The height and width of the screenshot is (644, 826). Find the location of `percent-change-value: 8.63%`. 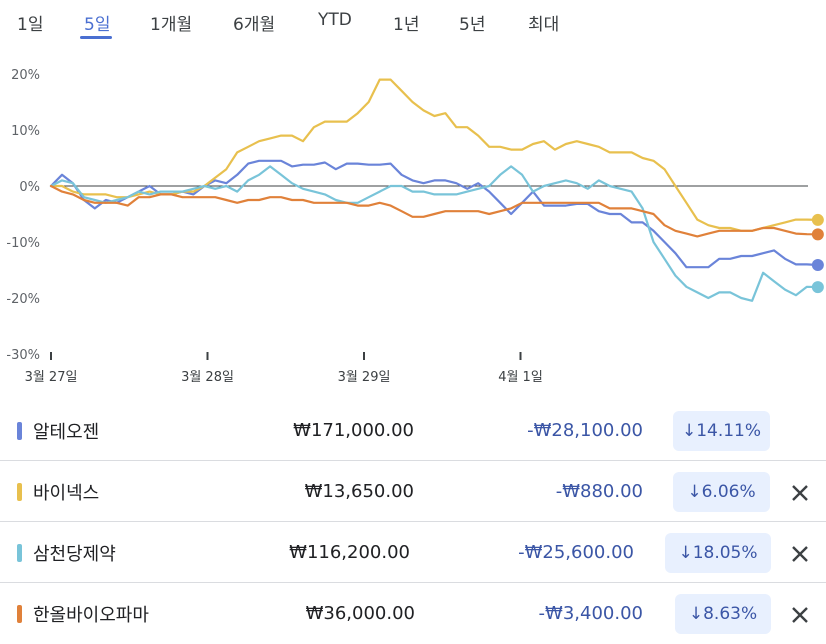

percent-change-value: 8.63% is located at coordinates (730, 614).